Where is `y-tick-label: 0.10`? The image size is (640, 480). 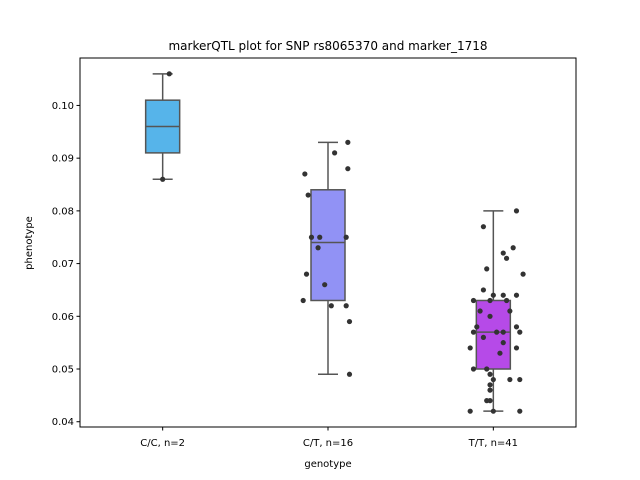
y-tick-label: 0.10 is located at coordinates (63, 106).